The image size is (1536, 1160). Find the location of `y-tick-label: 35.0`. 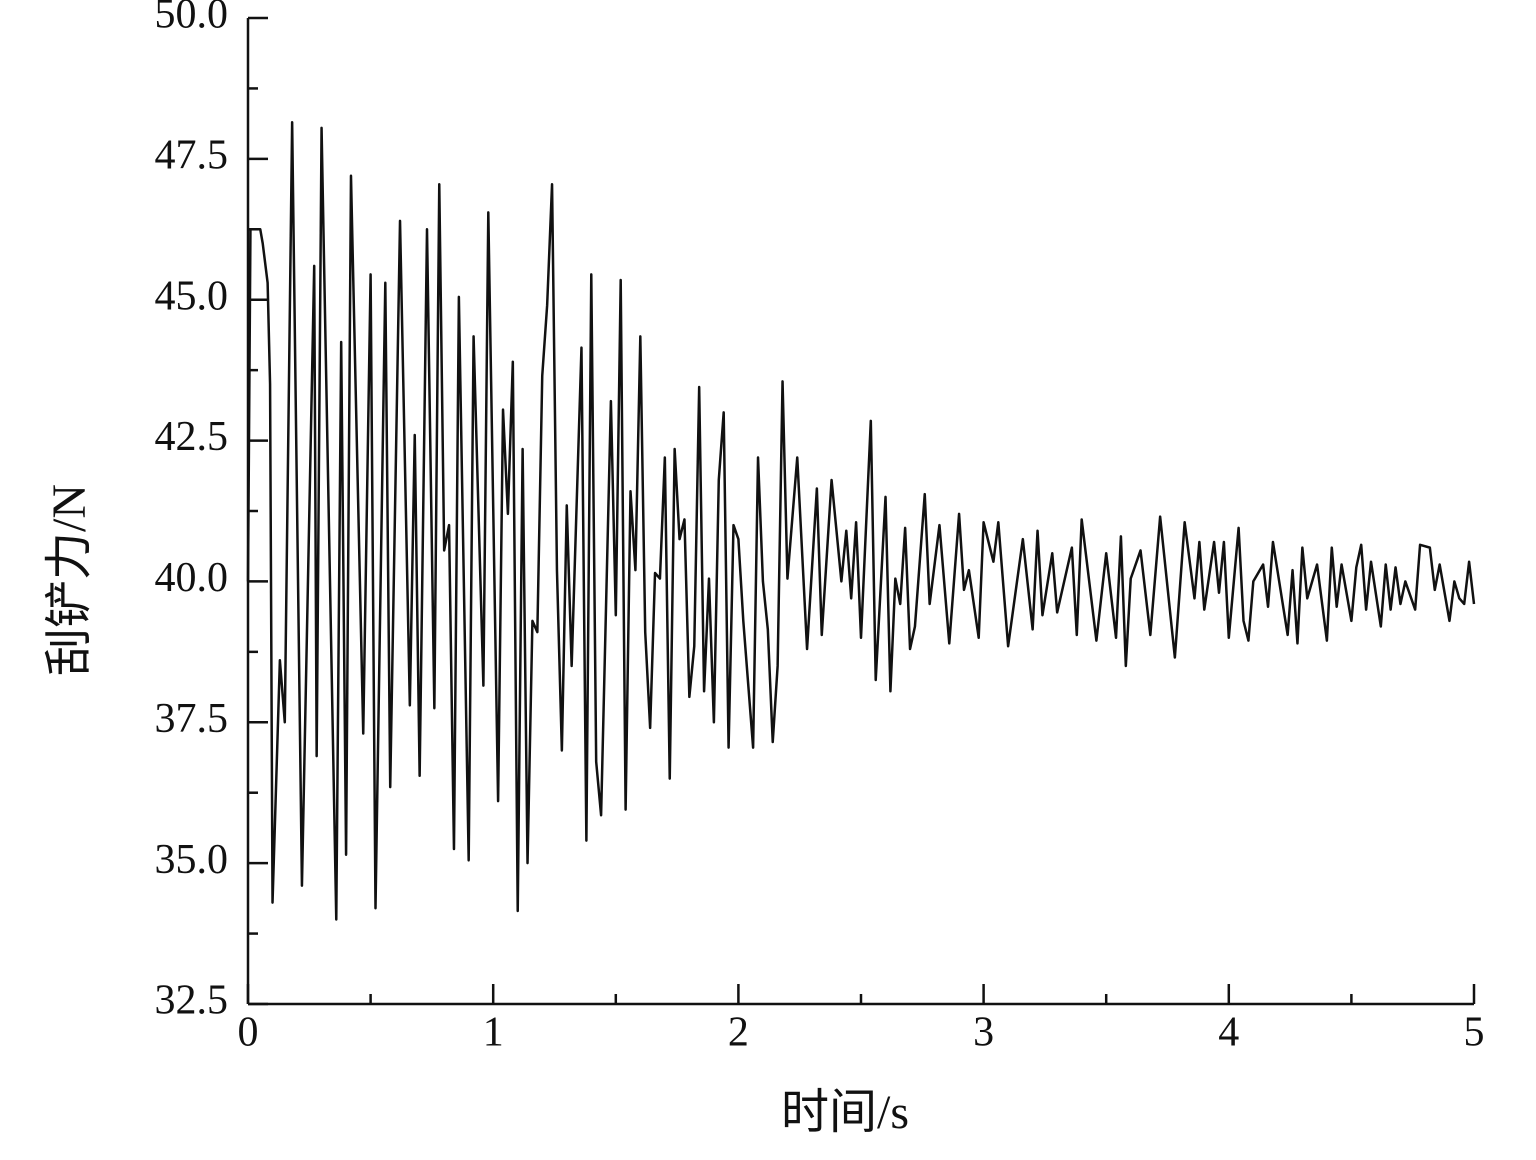

y-tick-label: 35.0 is located at coordinates (192, 860).